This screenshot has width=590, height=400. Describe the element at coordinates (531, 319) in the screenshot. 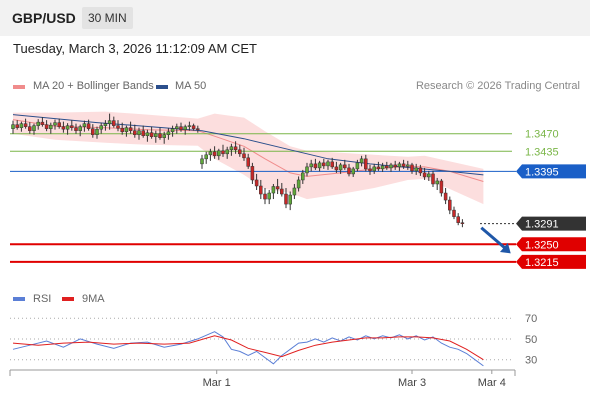

I see `rsi-tick-70: 70` at that location.